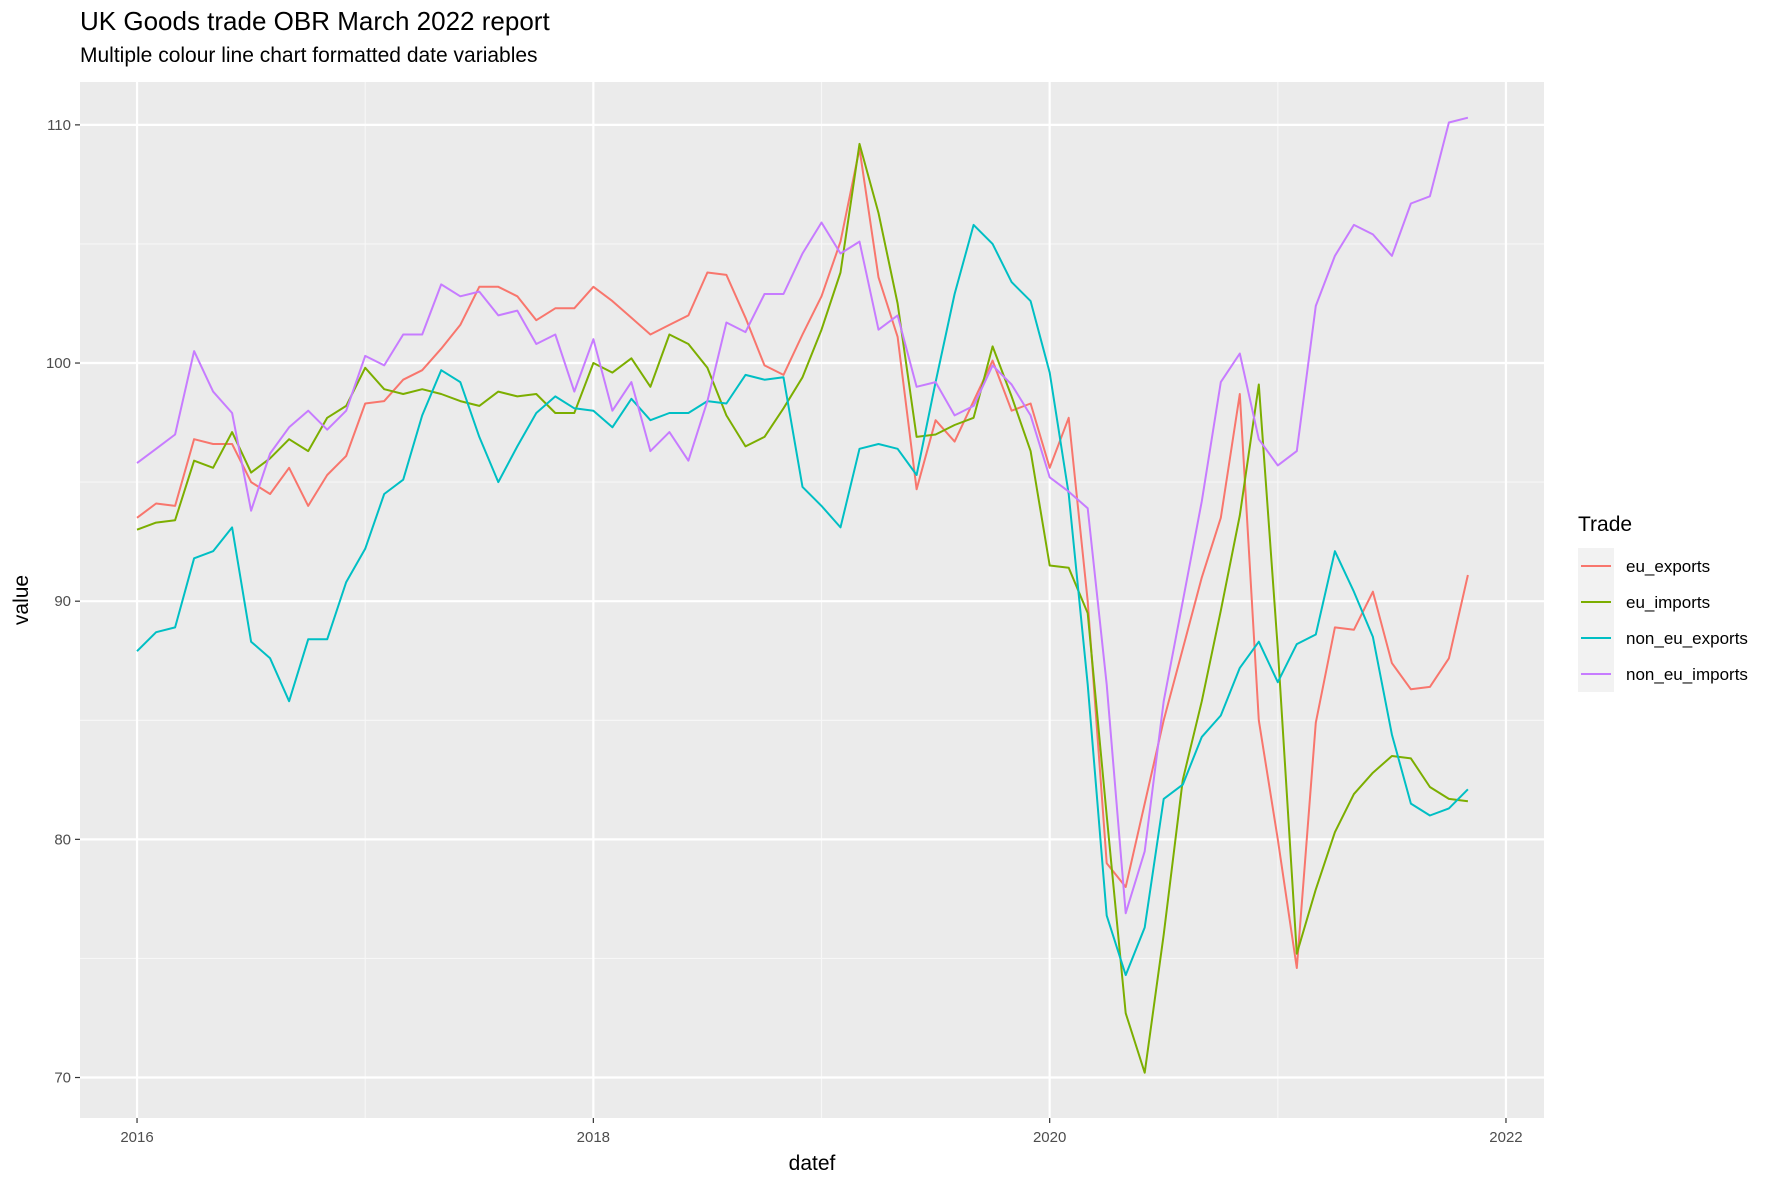  Describe the element at coordinates (1605, 524) in the screenshot. I see `legend-title: Trade` at that location.